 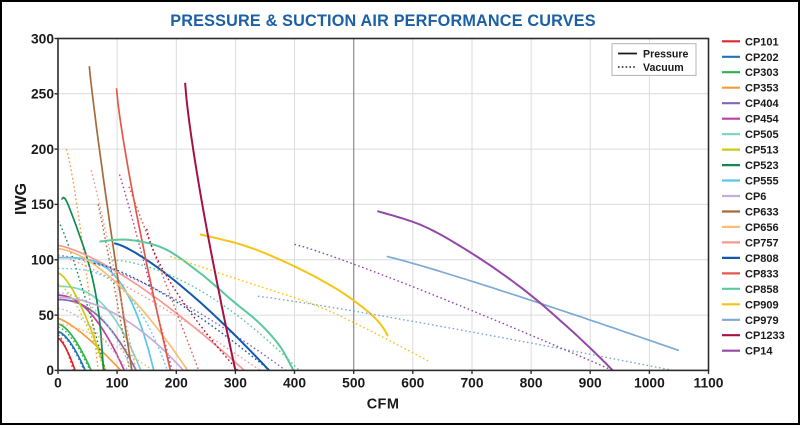 I want to click on svg-text: 50, so click(x=47, y=315).